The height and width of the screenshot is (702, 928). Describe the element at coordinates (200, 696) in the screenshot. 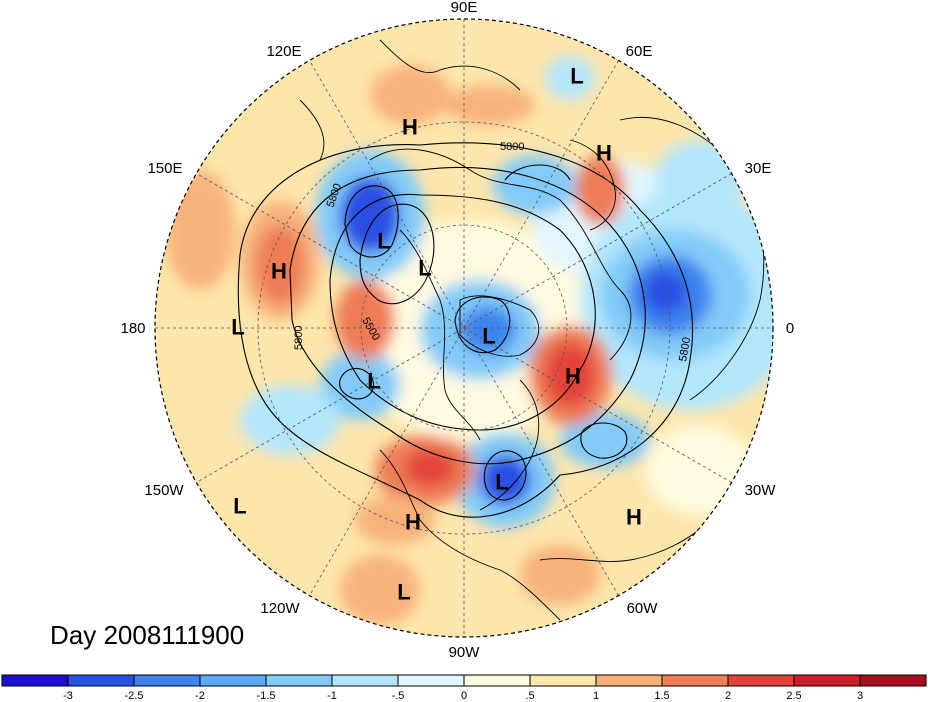

I see `colorbar-tick-label: -2` at that location.